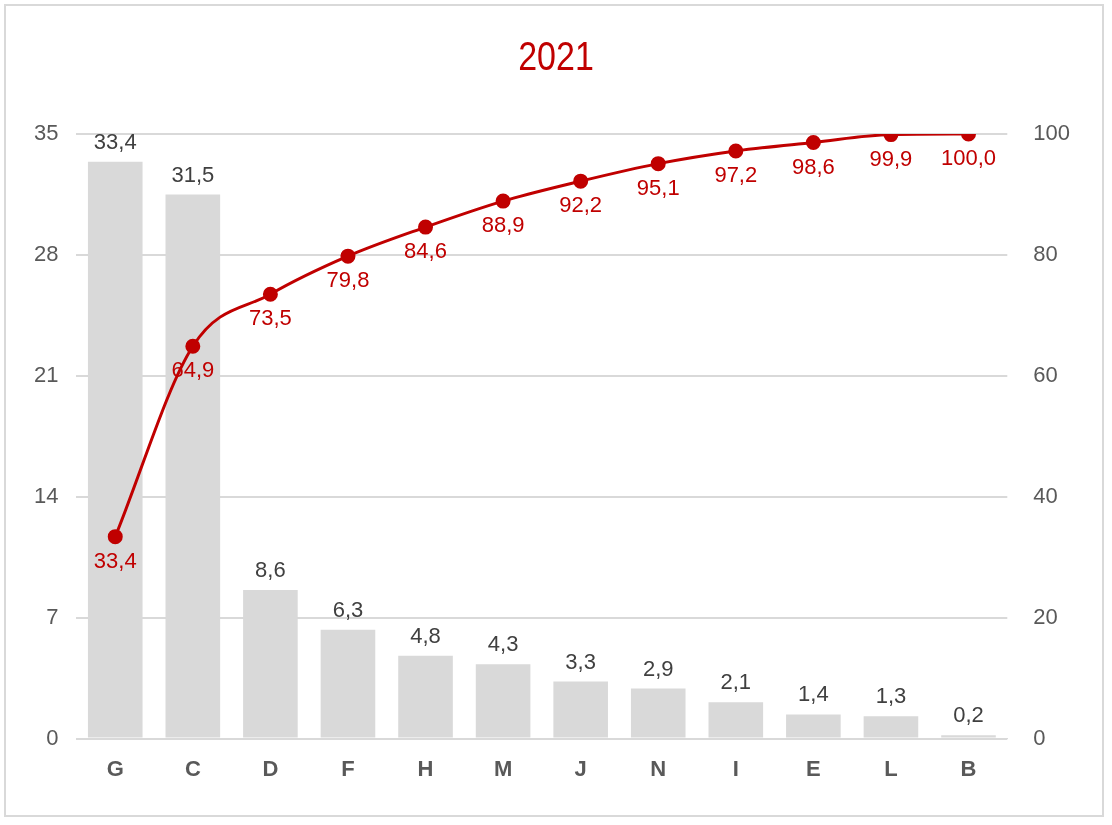  What do you see at coordinates (1045, 495) in the screenshot?
I see `y2-tick-label: 40` at bounding box center [1045, 495].